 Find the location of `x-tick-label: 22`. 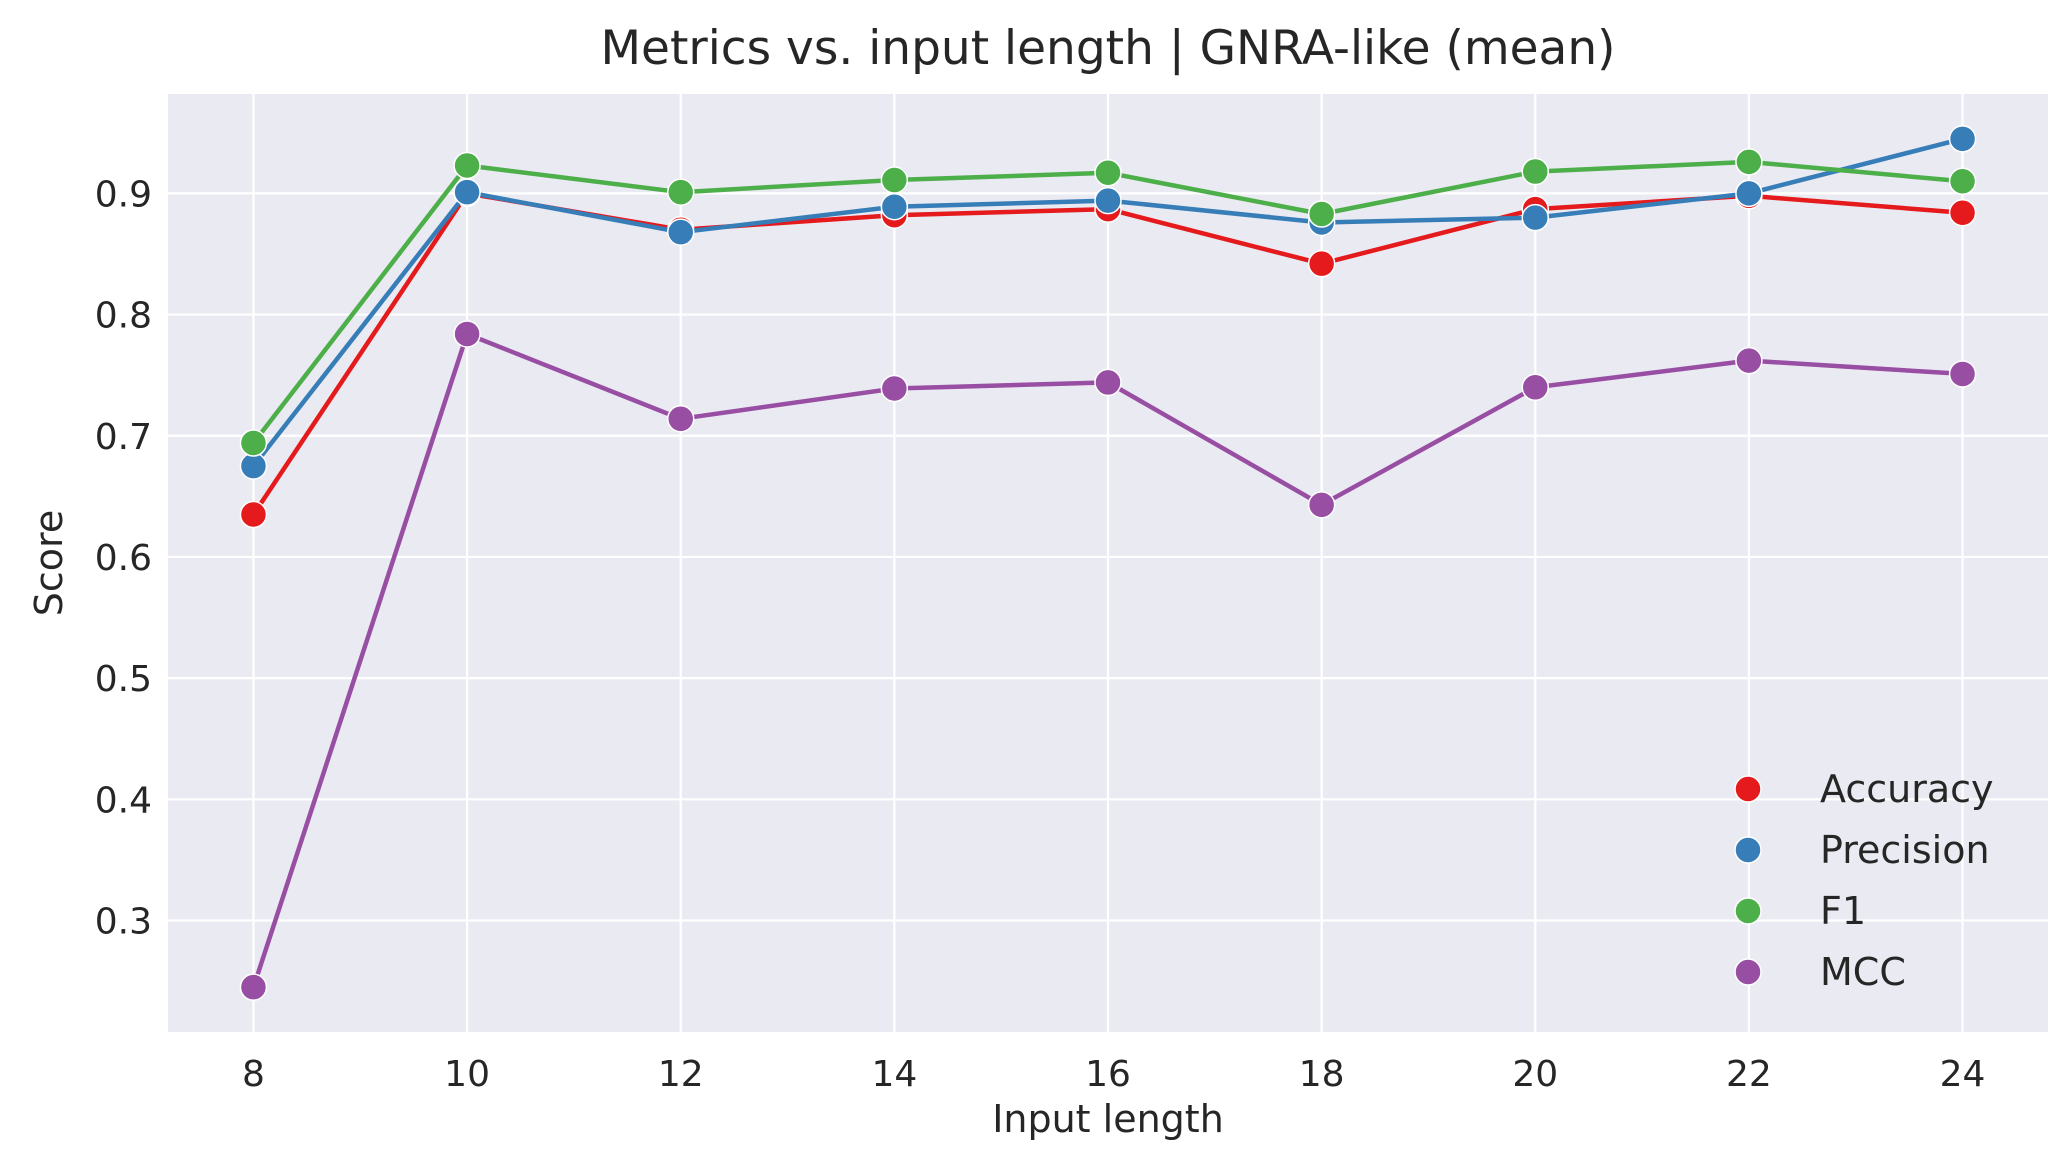

x-tick-label: 22 is located at coordinates (1749, 1074).